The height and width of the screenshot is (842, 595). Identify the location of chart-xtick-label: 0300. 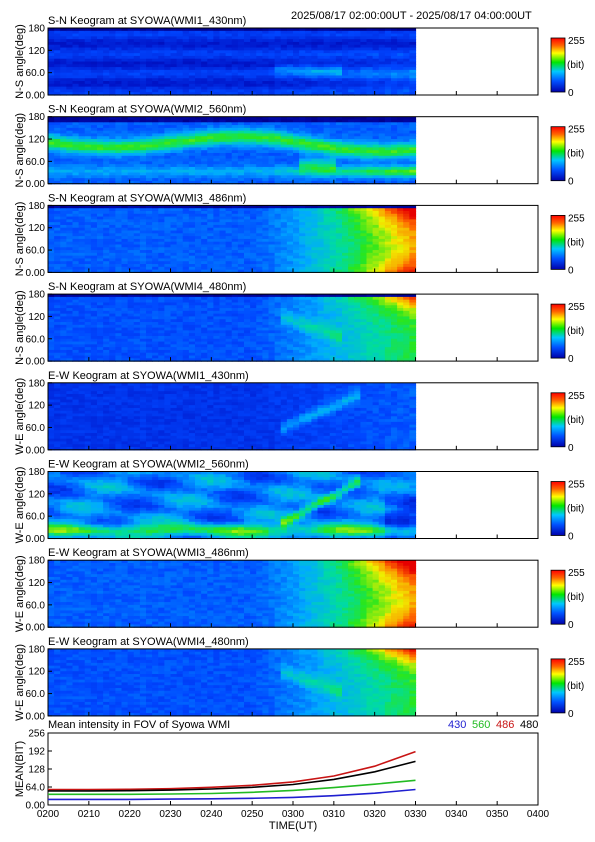
(293, 814).